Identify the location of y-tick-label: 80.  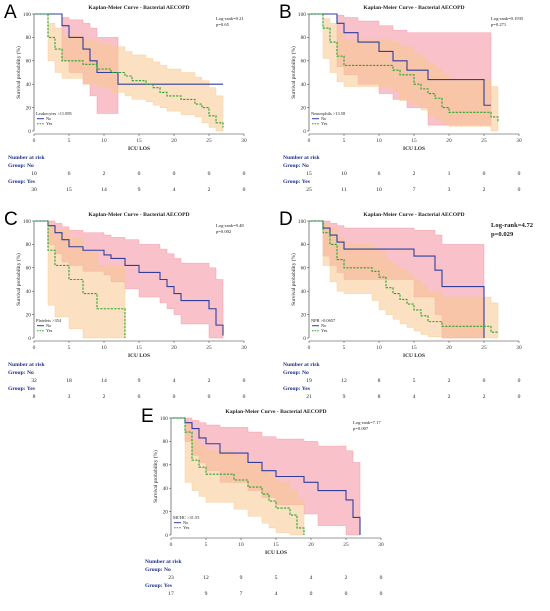
(29, 245).